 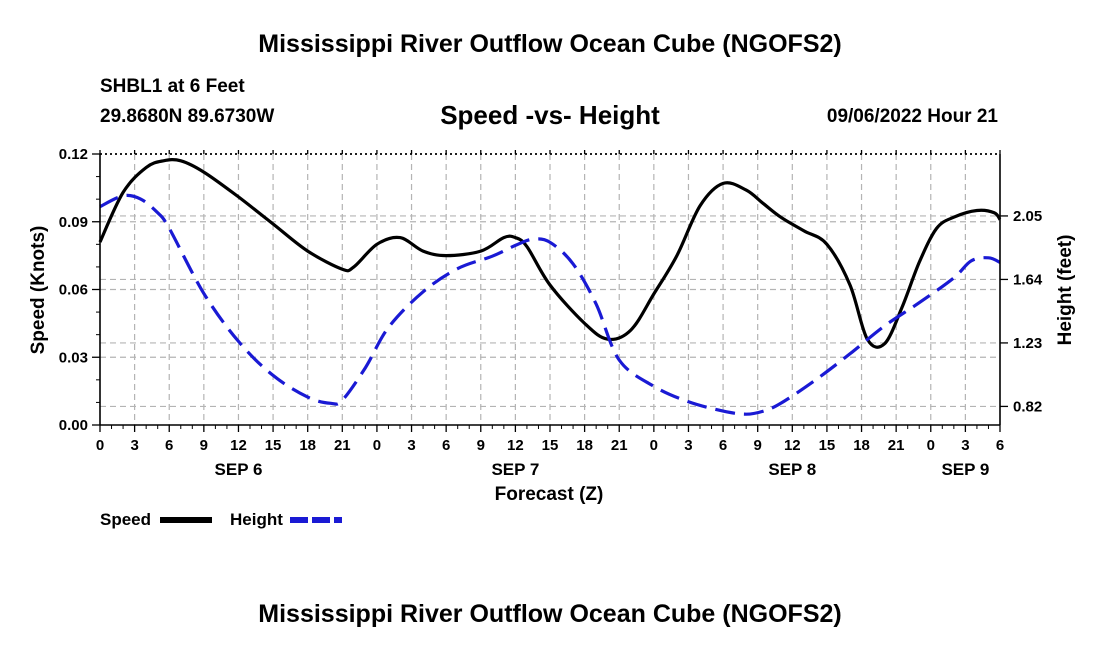 What do you see at coordinates (38, 290) in the screenshot?
I see `y-axis-label: Speed (Knots)` at bounding box center [38, 290].